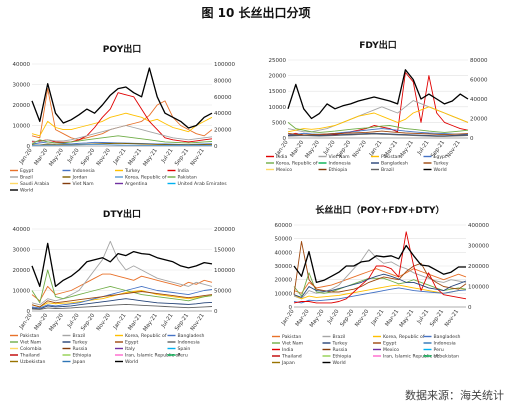 The image size is (512, 409). What do you see at coordinates (88, 322) in the screenshot?
I see `x-tick-label: Sep-20` at bounding box center [88, 322].